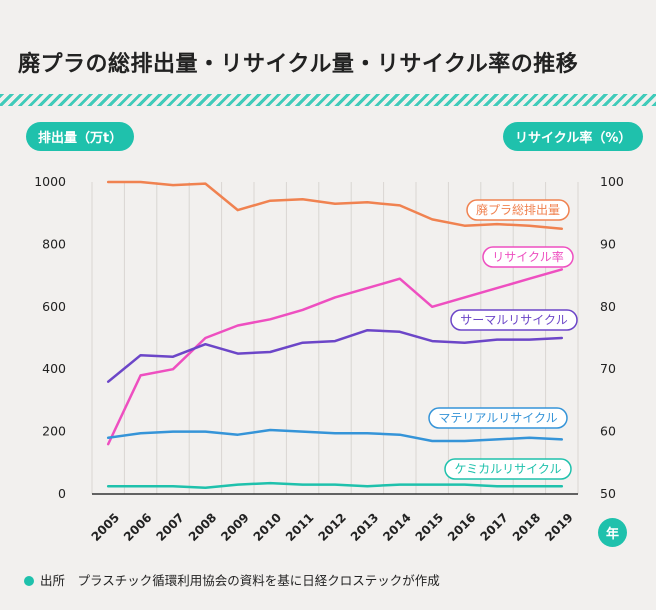  I want to click on x-tick-label: 2007, so click(170, 527).